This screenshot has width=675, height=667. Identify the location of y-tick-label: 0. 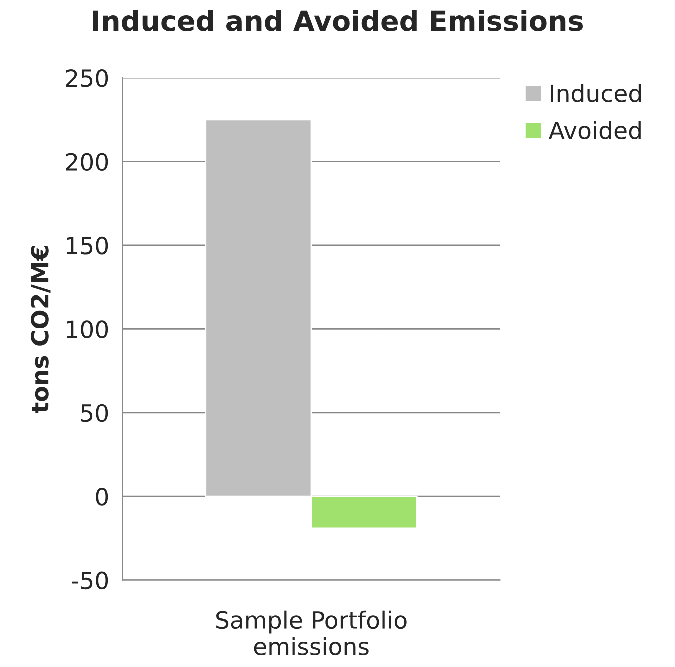
(102, 497).